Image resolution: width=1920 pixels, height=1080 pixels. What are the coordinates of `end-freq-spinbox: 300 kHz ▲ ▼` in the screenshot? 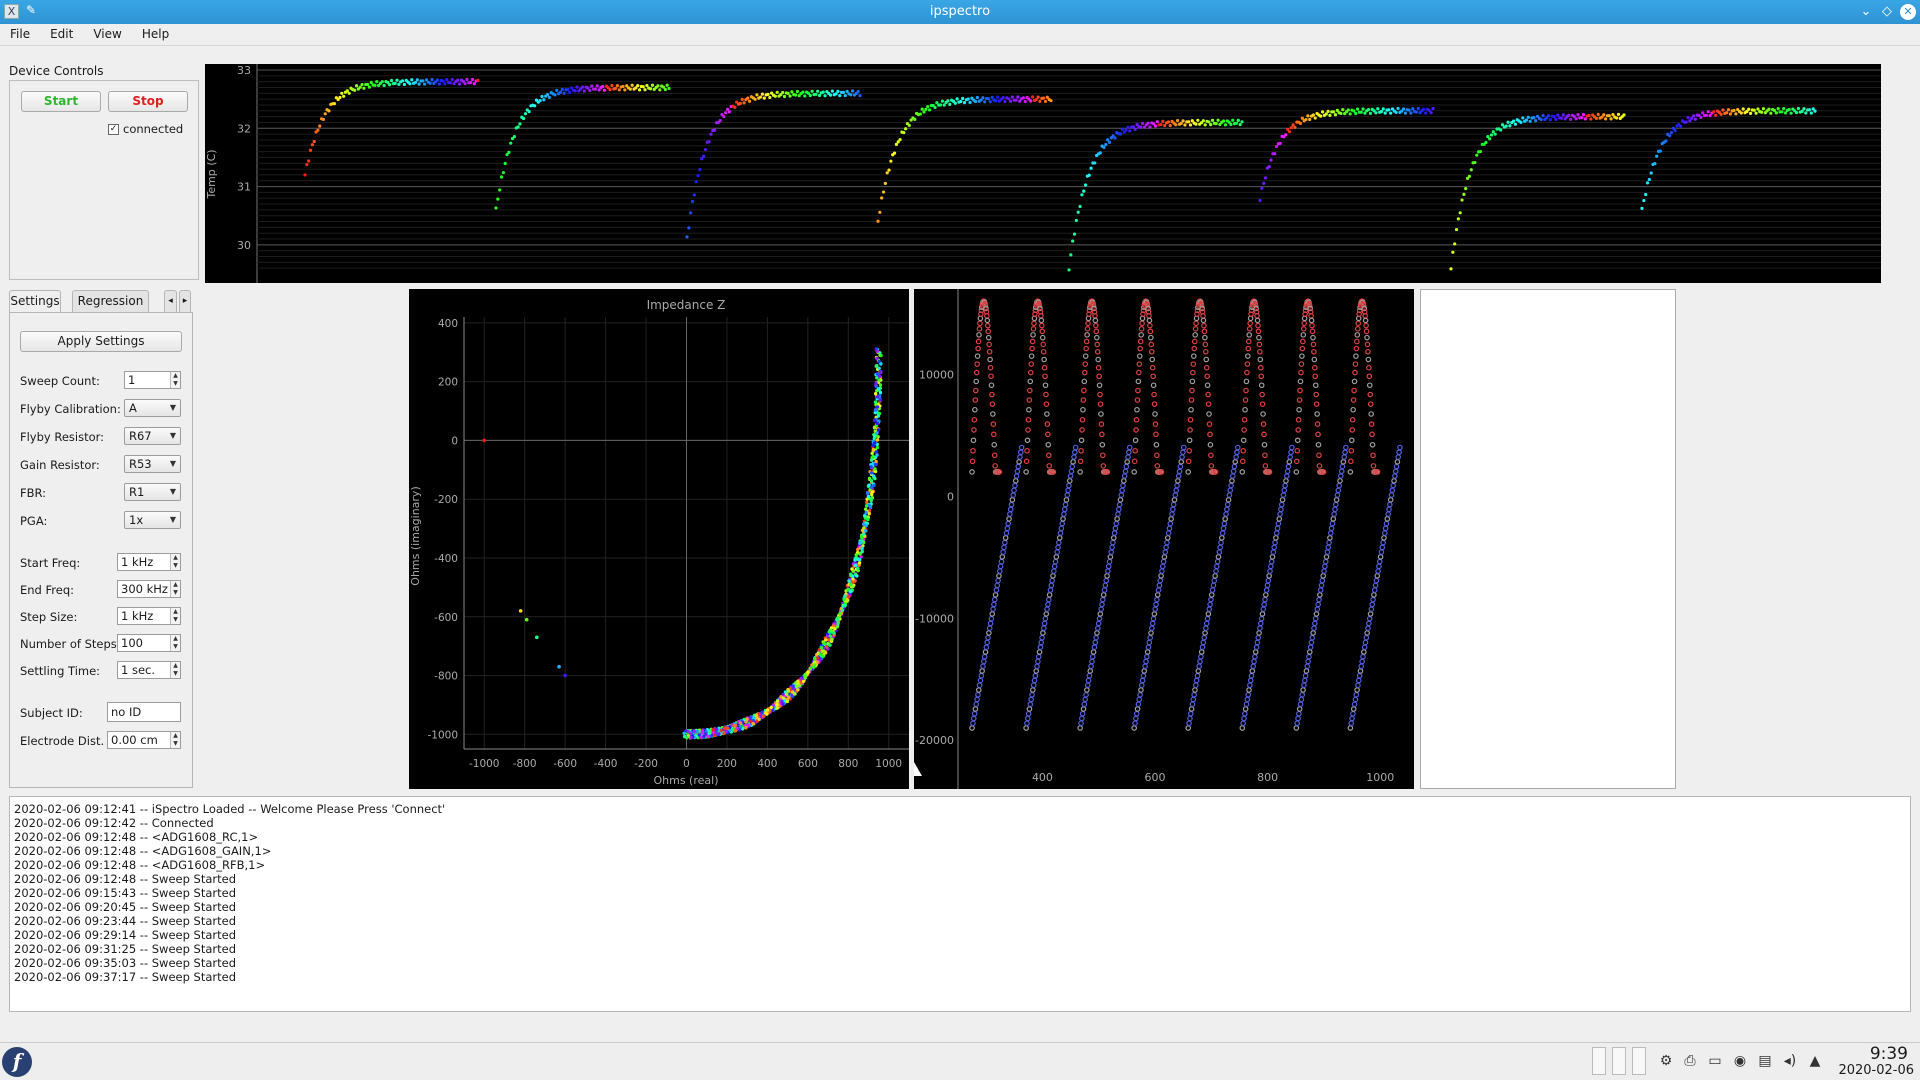 It's located at (149, 589).